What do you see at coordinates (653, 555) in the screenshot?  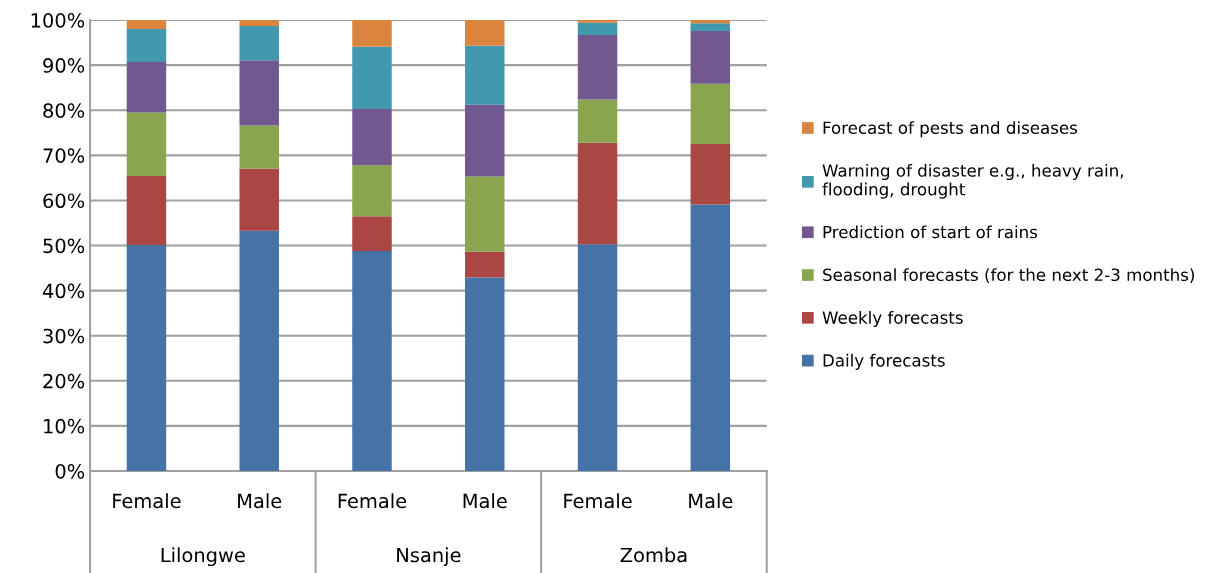 I see `text: Zomba` at bounding box center [653, 555].